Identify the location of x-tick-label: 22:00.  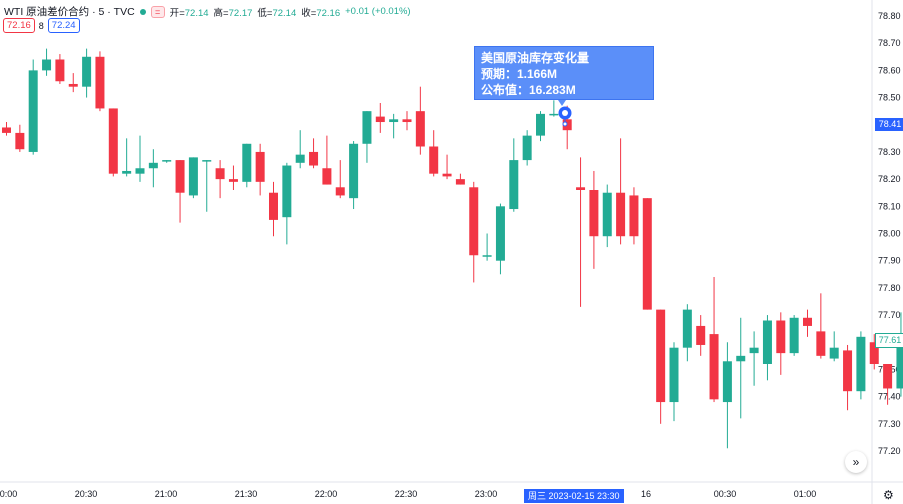
(326, 494).